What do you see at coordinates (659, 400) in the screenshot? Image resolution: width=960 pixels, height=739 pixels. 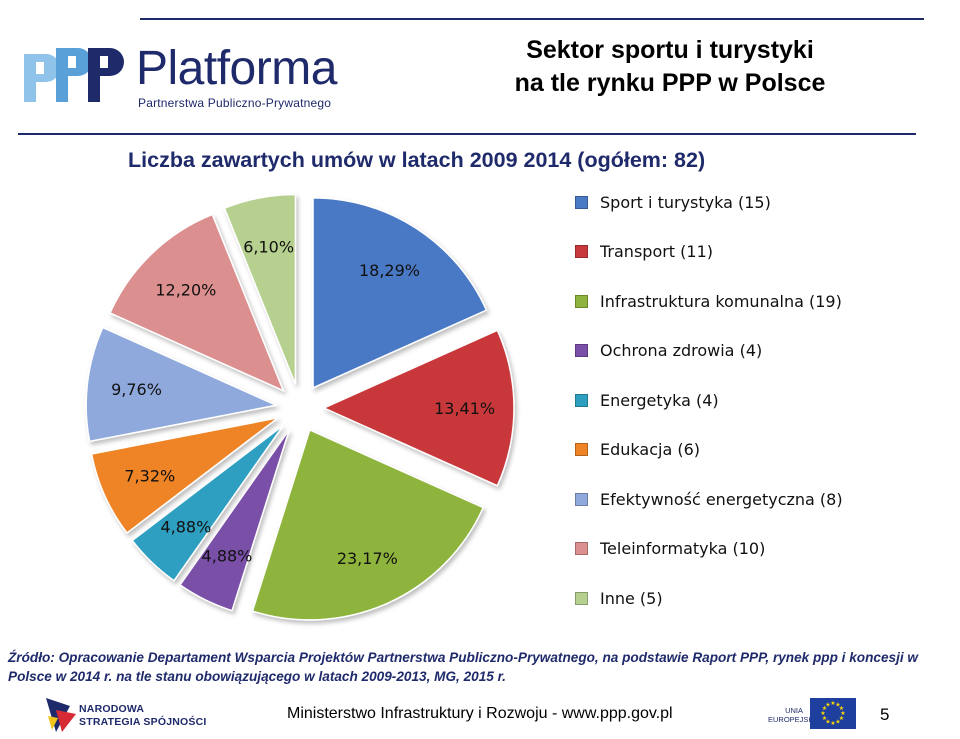 I see `legend-label: Energetyka (4)` at bounding box center [659, 400].